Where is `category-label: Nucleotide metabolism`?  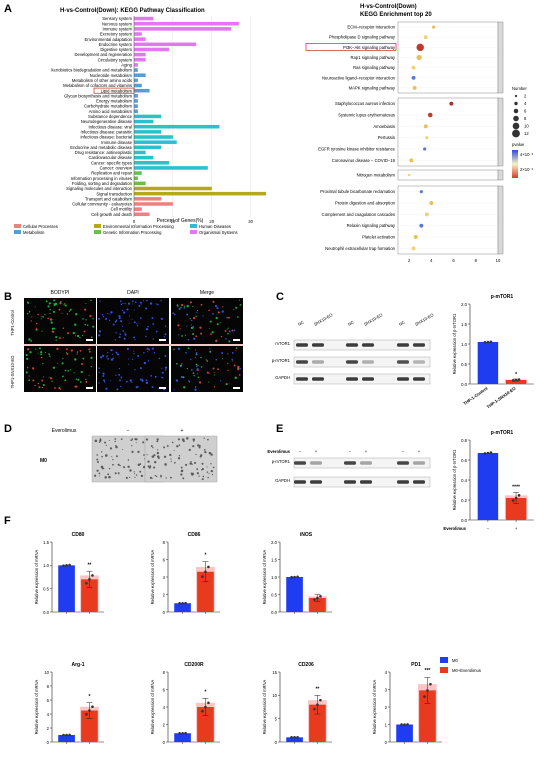
category-label: Nucleotide metabolism is located at coordinates (111, 75).